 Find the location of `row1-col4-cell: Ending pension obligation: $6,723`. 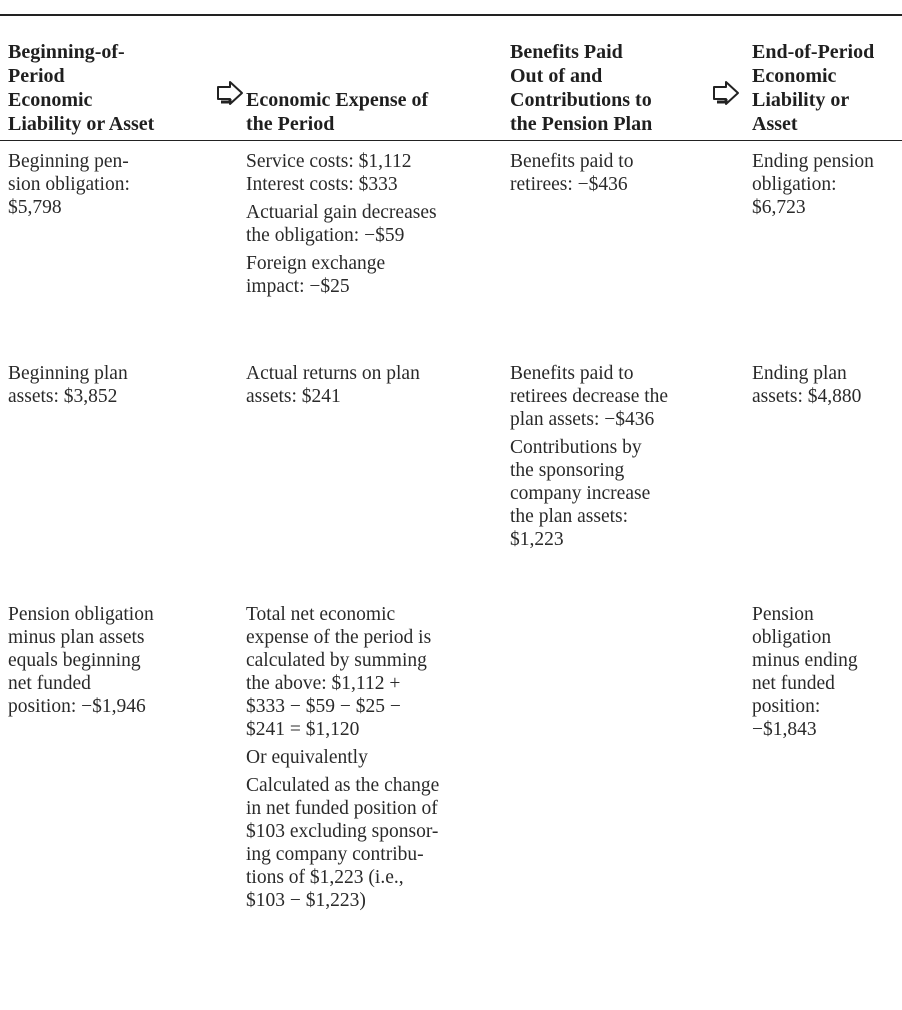

row1-col4-cell: Ending pension obligation: $6,723 is located at coordinates (827, 187).